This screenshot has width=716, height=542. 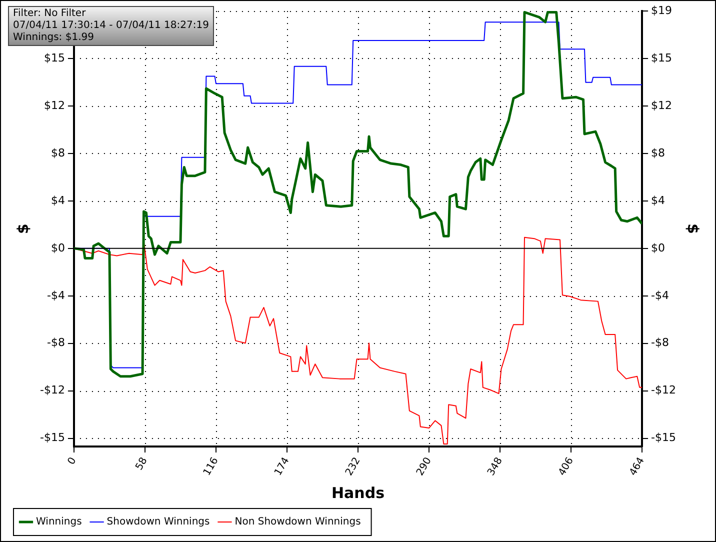 I want to click on y-tick-label: $0, so click(x=57, y=247).